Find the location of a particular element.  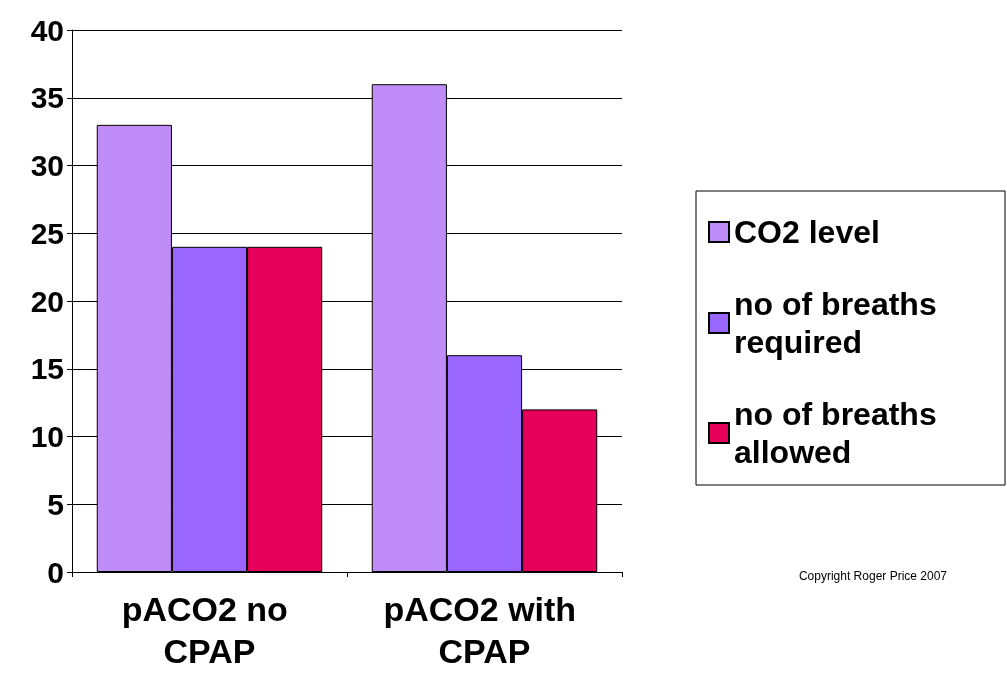

x-tick-label: pACO2 no CPAP is located at coordinates (209, 630).